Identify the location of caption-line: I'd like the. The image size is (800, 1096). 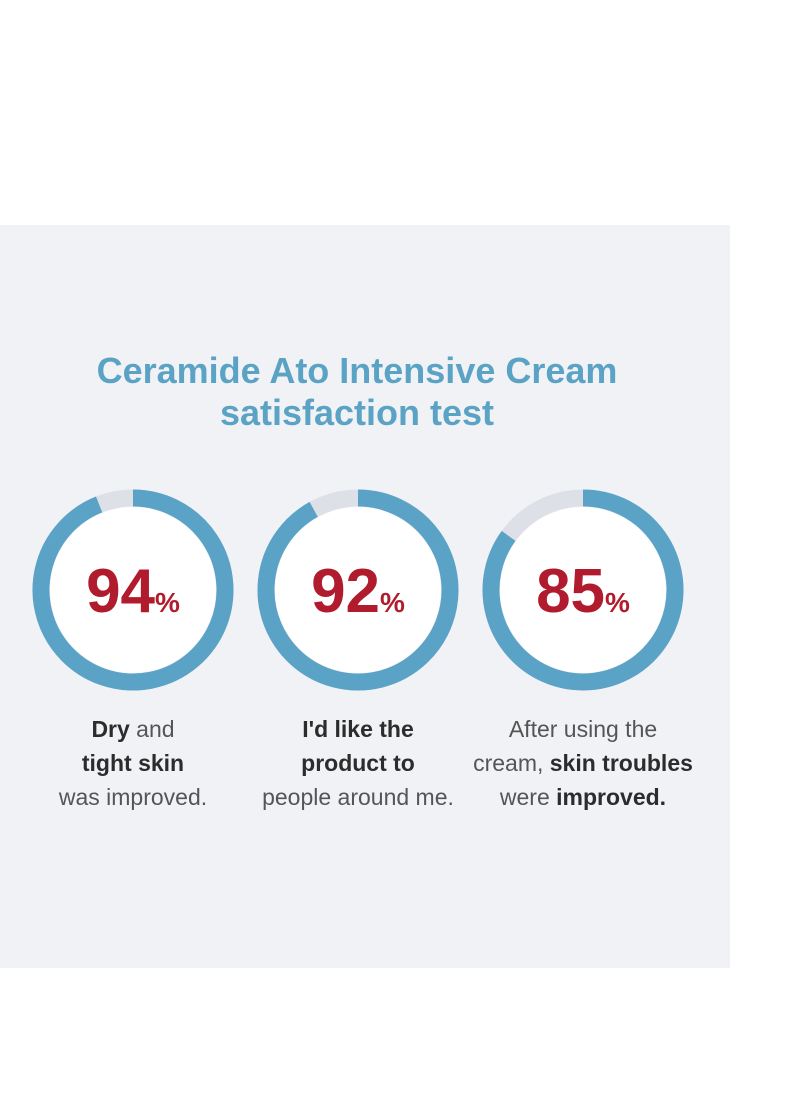
(358, 729).